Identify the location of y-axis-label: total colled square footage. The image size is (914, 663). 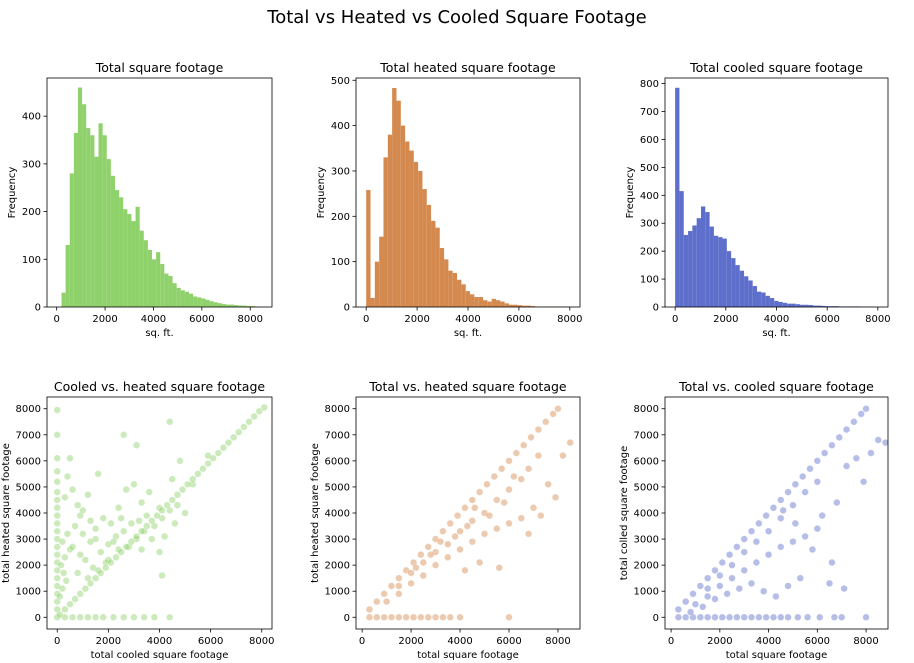
(624, 513).